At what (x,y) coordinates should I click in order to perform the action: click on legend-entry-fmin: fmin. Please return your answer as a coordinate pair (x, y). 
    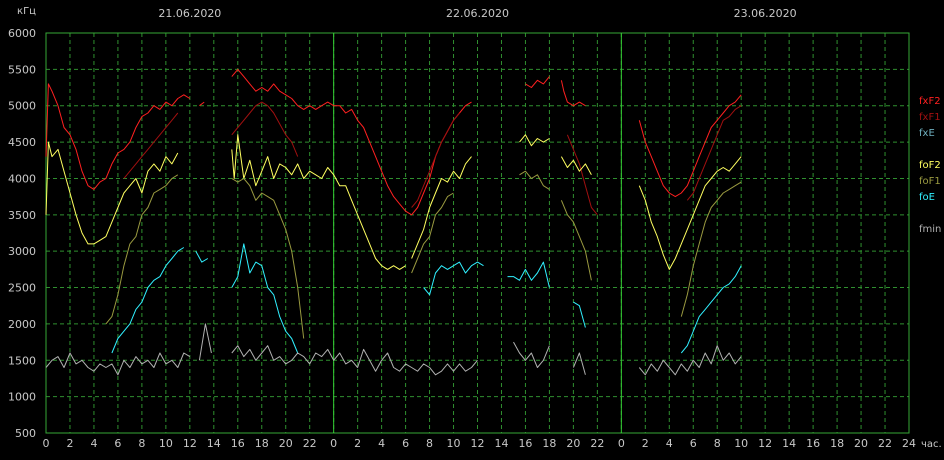
    Looking at the image, I should click on (930, 229).